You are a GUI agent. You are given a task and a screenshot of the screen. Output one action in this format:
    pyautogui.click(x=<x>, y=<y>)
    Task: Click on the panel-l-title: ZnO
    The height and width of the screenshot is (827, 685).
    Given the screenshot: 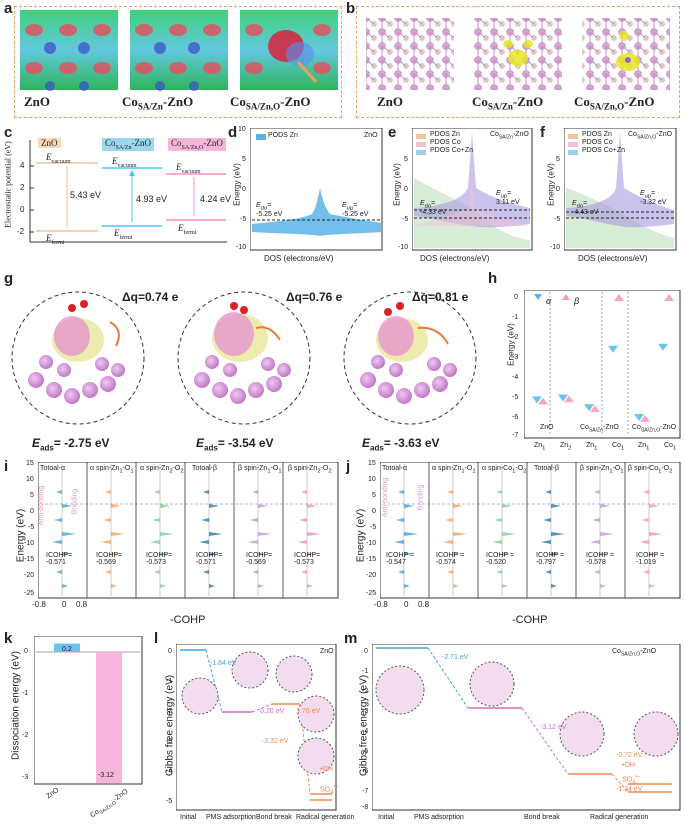 What is the action you would take?
    pyautogui.click(x=327, y=651)
    